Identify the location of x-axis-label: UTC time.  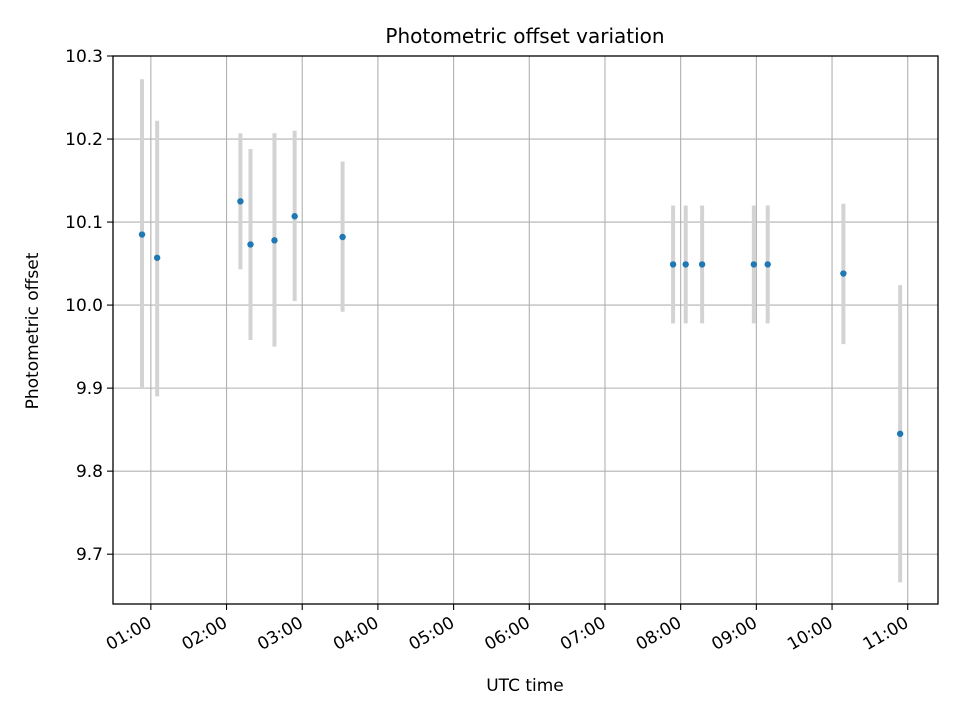
(525, 686).